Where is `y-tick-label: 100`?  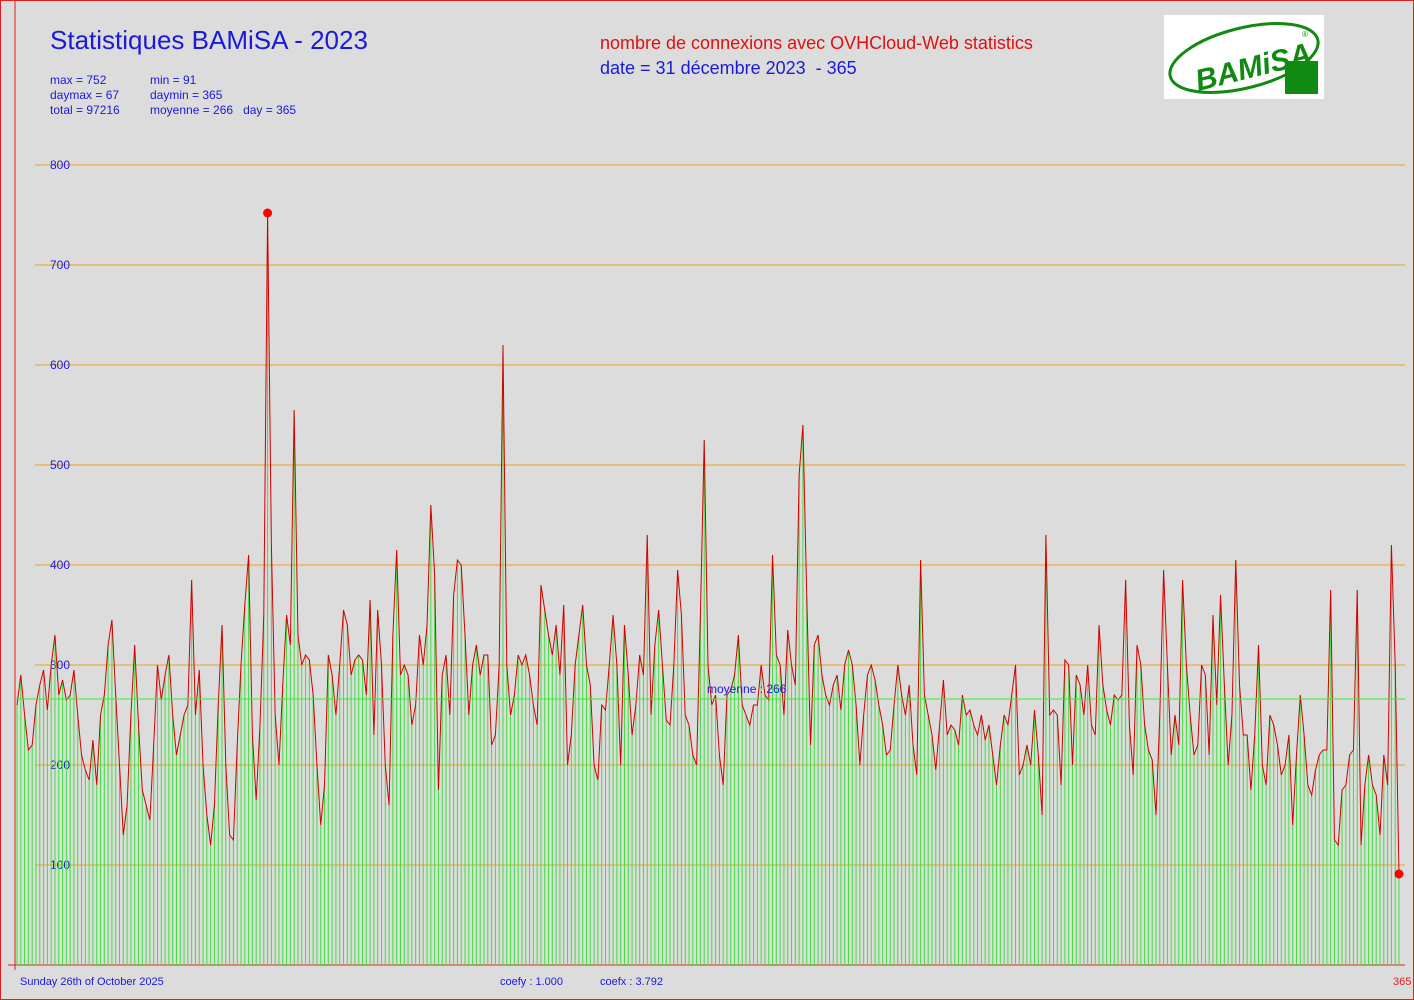
y-tick-label: 100 is located at coordinates (60, 865).